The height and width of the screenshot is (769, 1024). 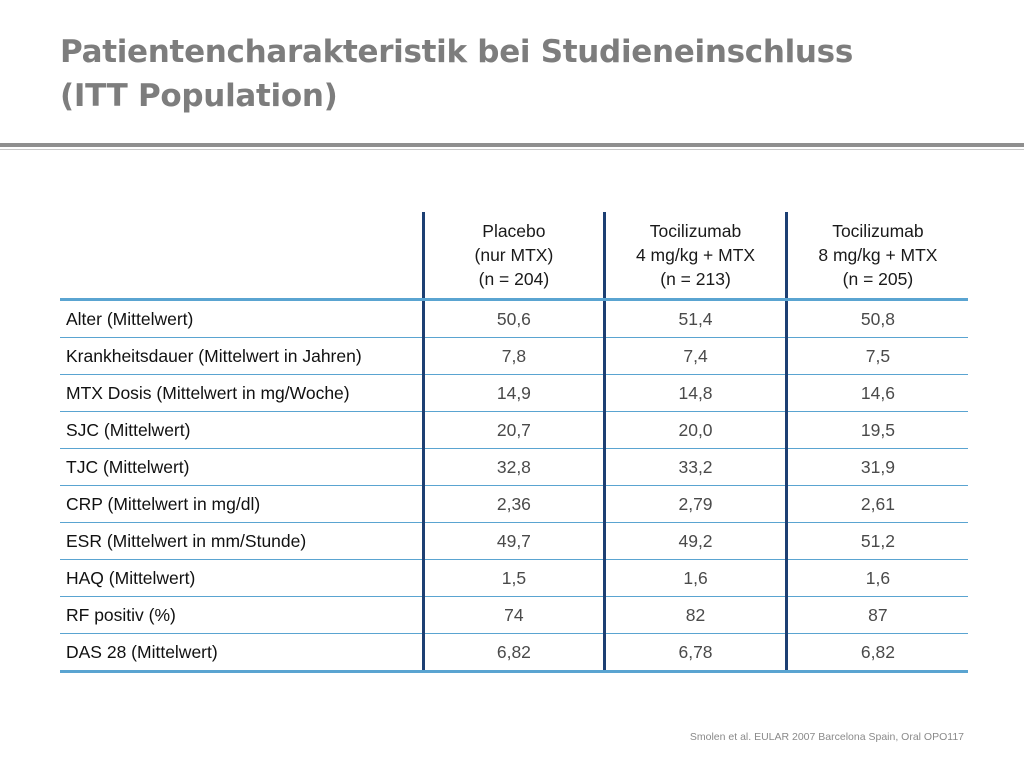 I want to click on table-row: Alter (Mittelwert) 50,6 51,4 50,8, so click(x=514, y=318).